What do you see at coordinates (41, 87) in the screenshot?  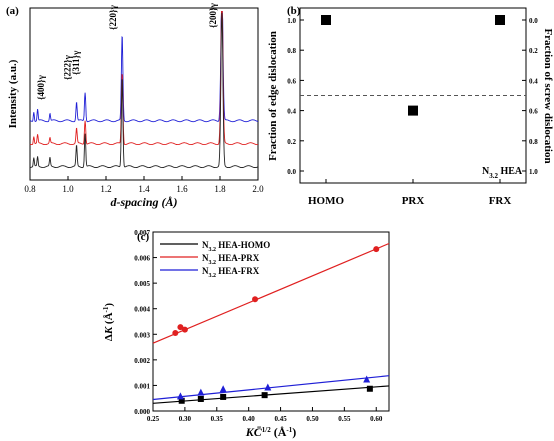 I see `panel-a-peak-label: {400}γ` at bounding box center [41, 87].